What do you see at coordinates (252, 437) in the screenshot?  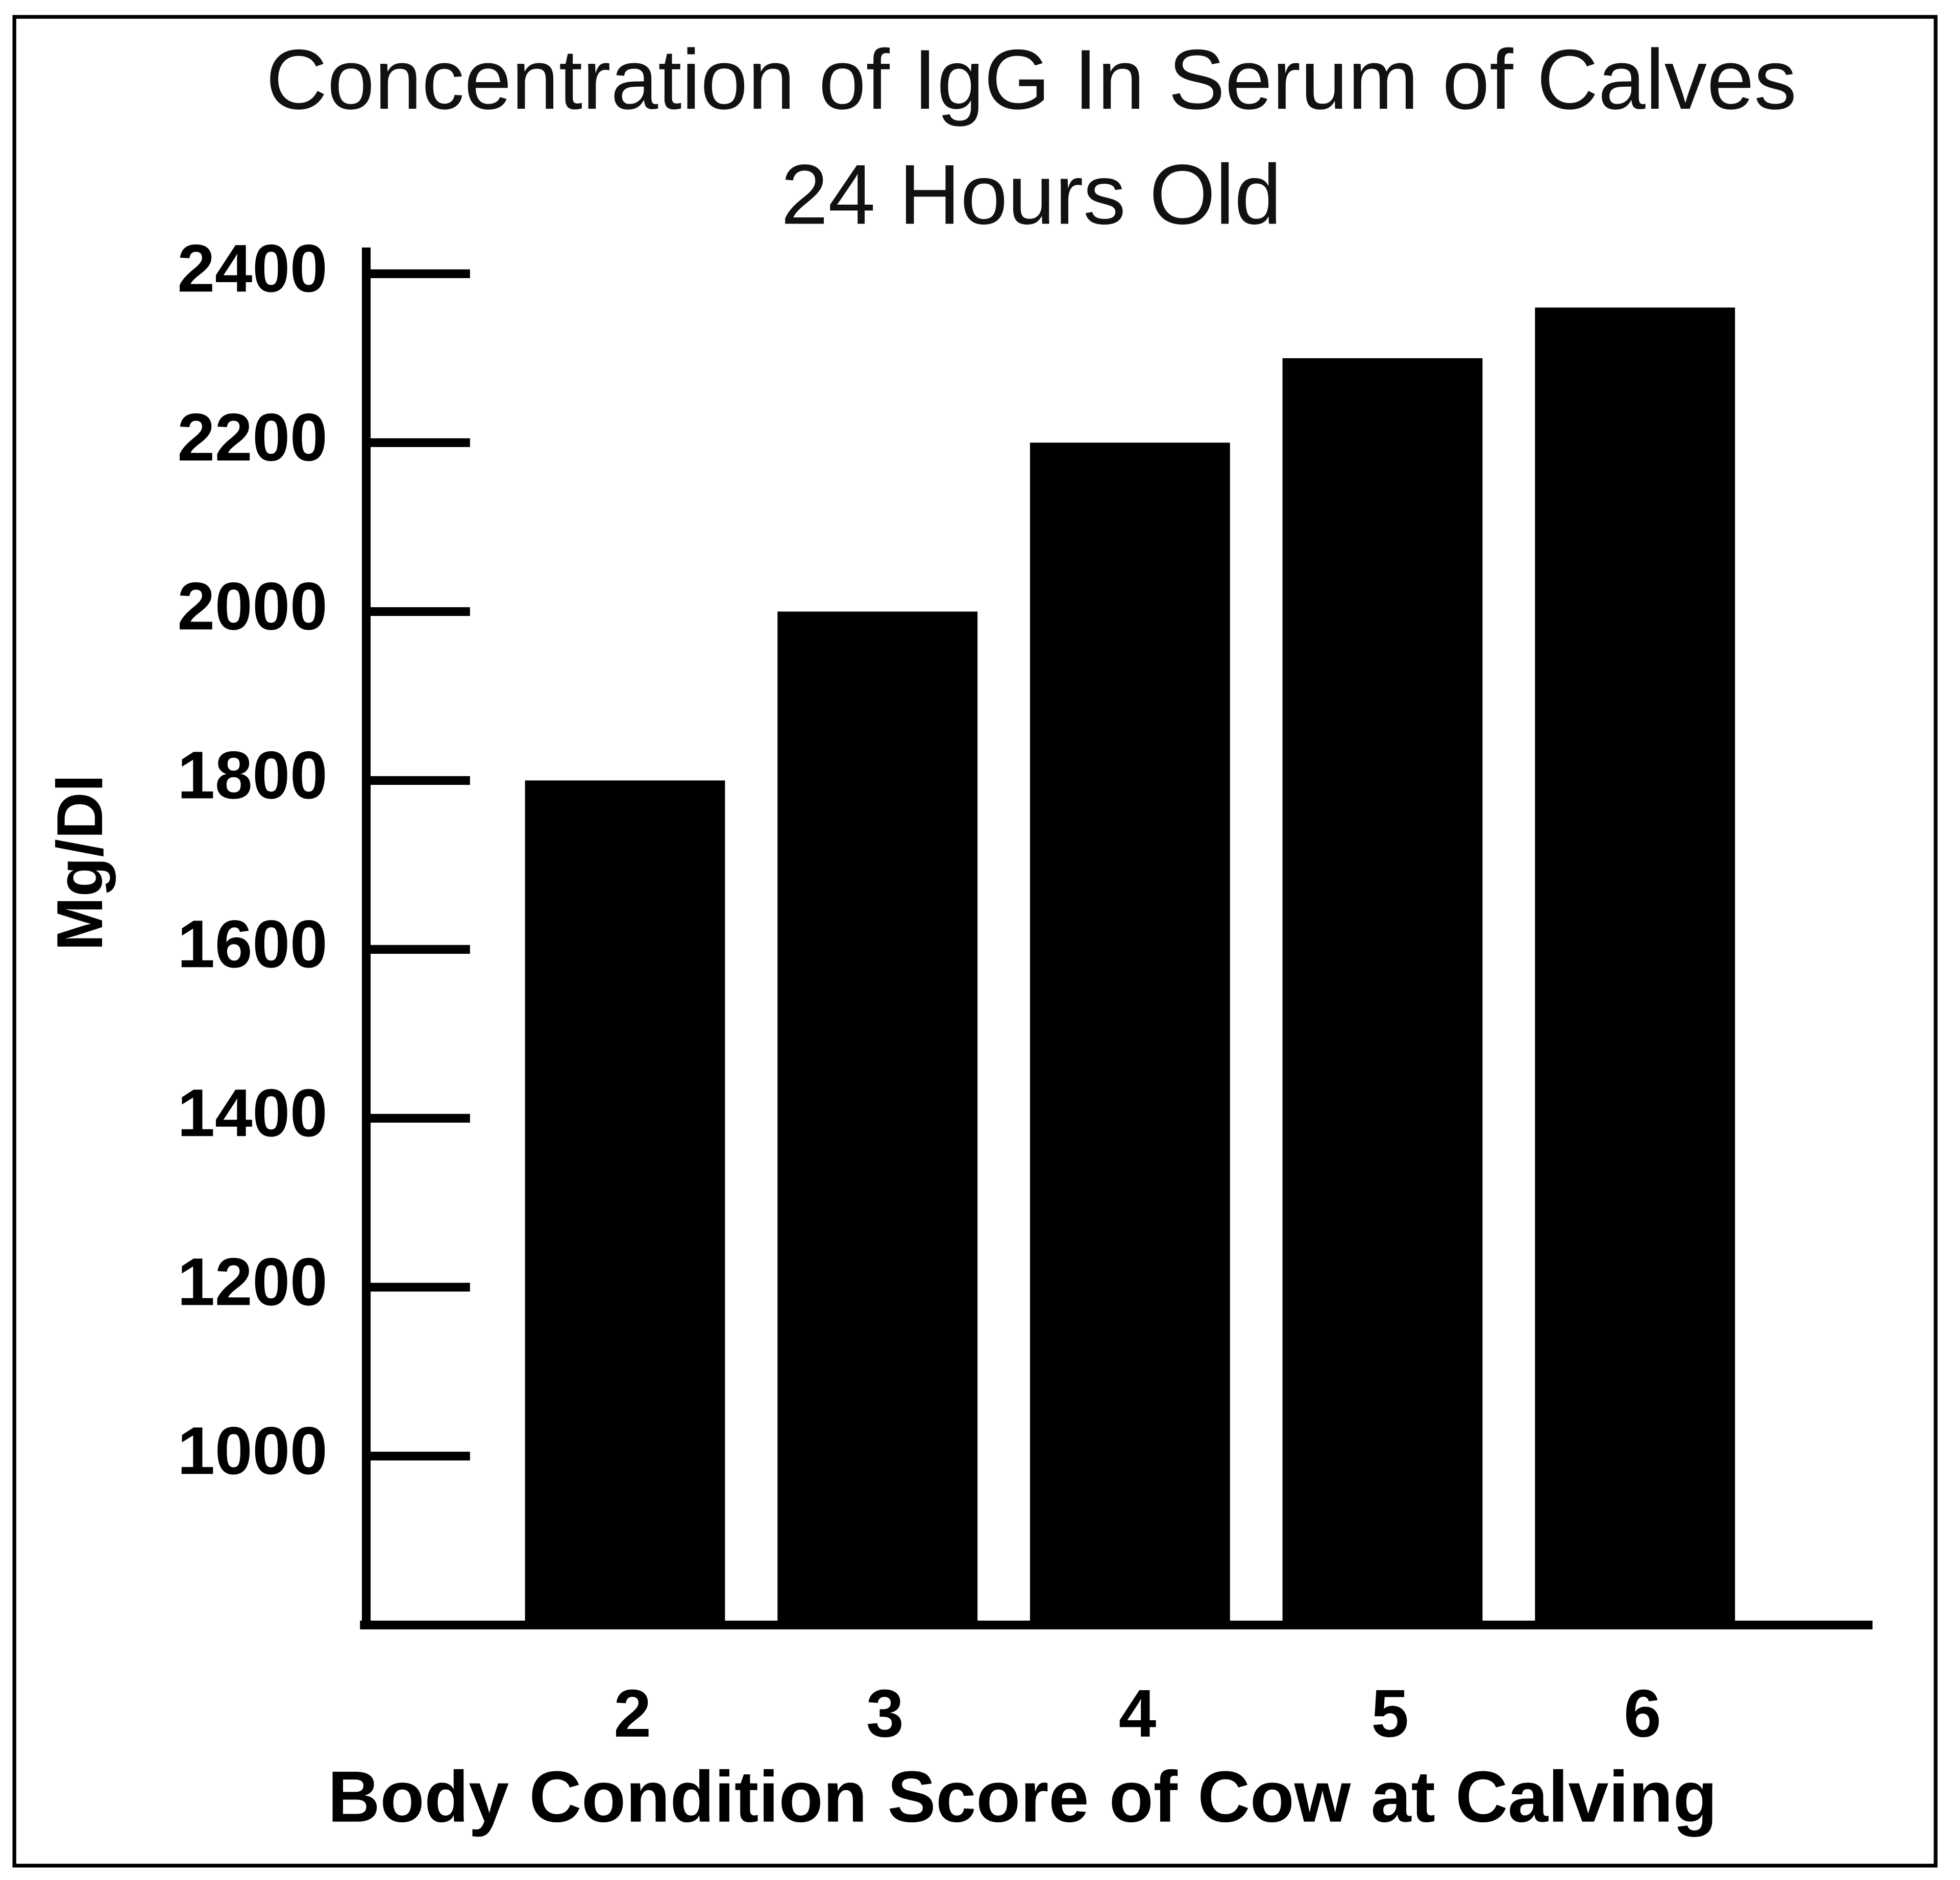 I see `y-tick-label: 2200` at bounding box center [252, 437].